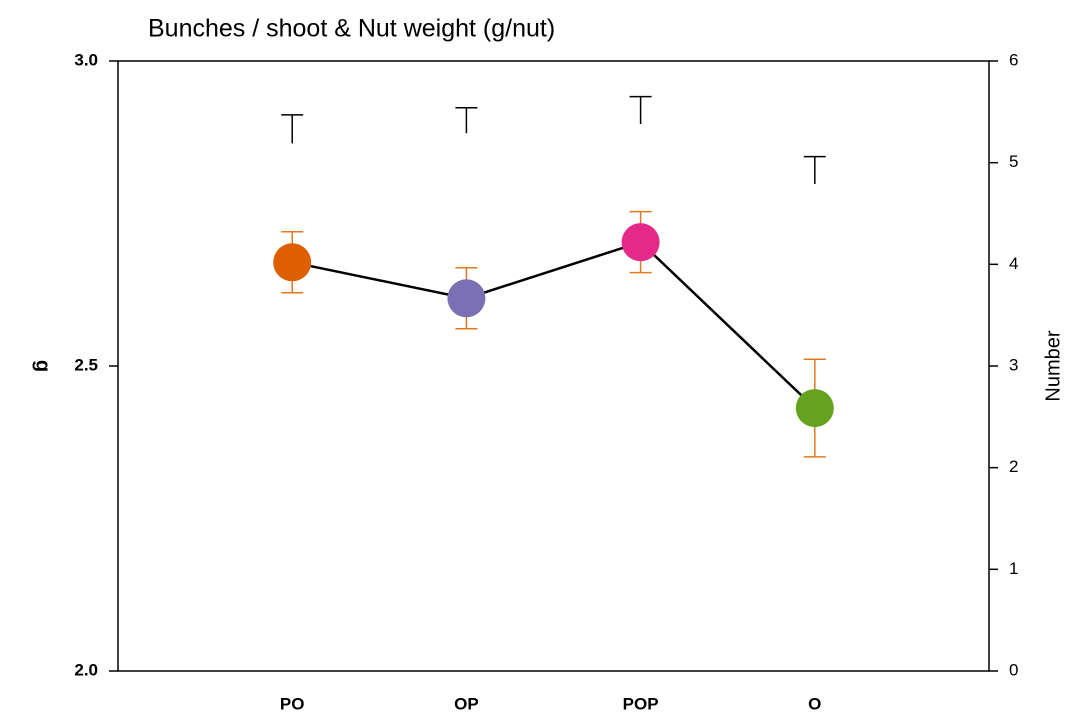 The image size is (1077, 716). I want to click on y2-tick-label: 5, so click(1013, 161).